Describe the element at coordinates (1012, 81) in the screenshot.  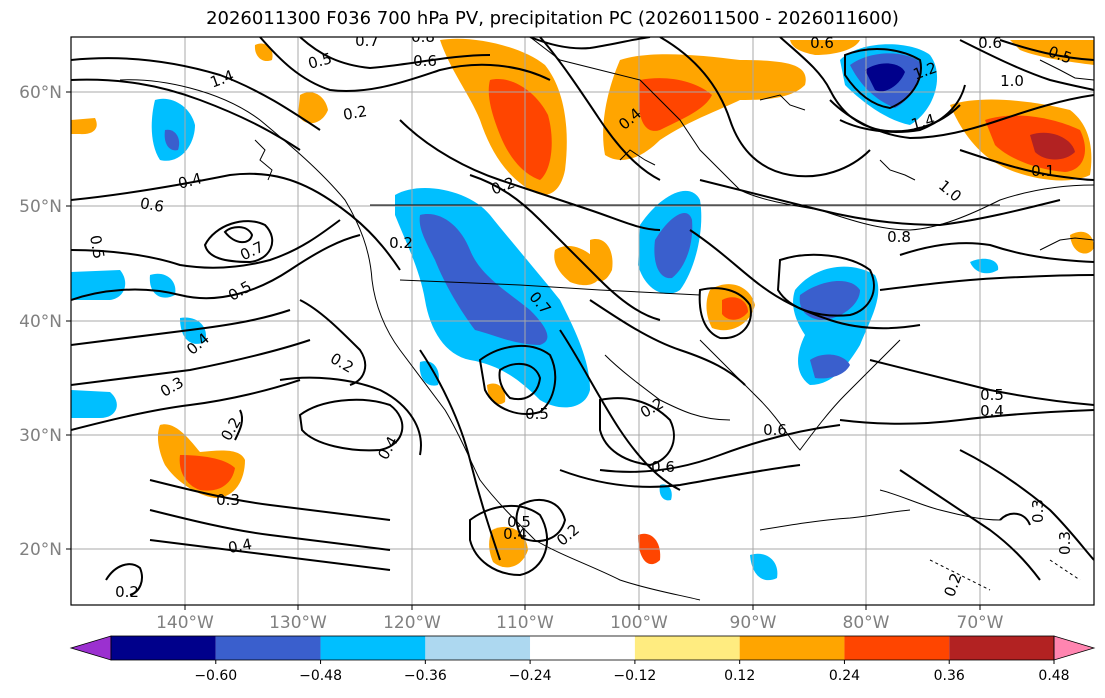
I see `pv-label-1-0-labrador: 1.0` at that location.